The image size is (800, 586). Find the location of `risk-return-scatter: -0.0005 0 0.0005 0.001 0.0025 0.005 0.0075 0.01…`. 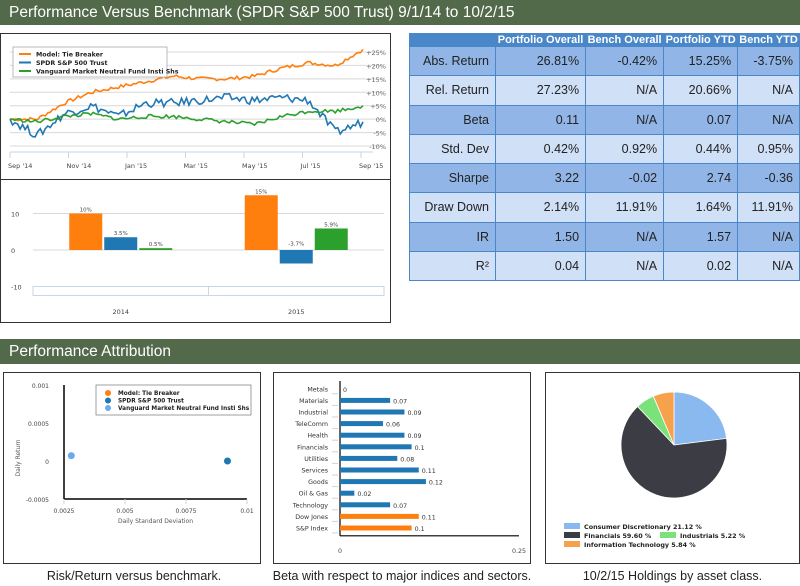

risk-return-scatter: -0.0005 0 0.0005 0.001 0.0025 0.005 0.0075 0.01… is located at coordinates (134, 454).